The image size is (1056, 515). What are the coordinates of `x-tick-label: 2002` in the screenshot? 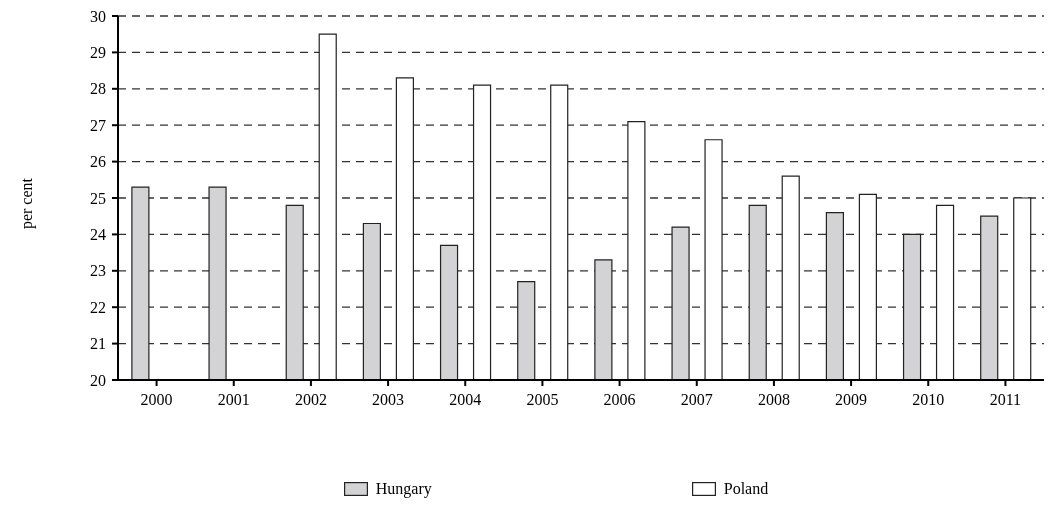 It's located at (310, 400).